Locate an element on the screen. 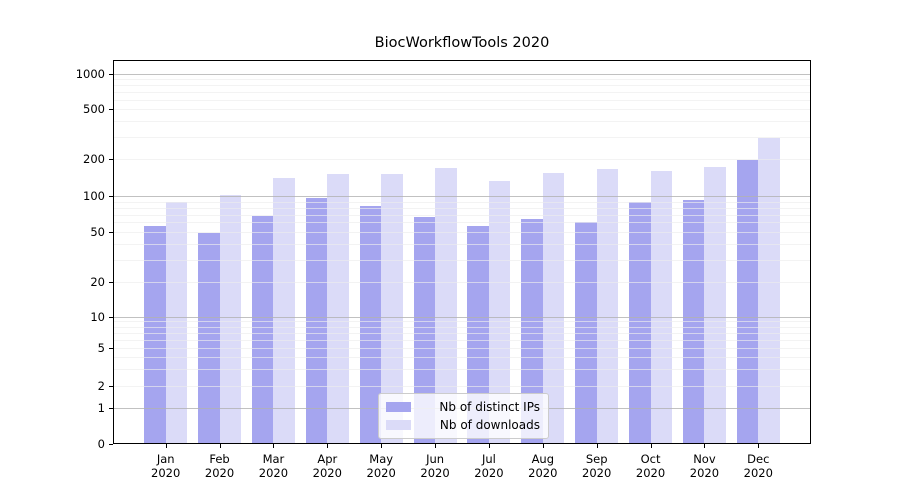  x-axis-tick-apr is located at coordinates (328, 446).